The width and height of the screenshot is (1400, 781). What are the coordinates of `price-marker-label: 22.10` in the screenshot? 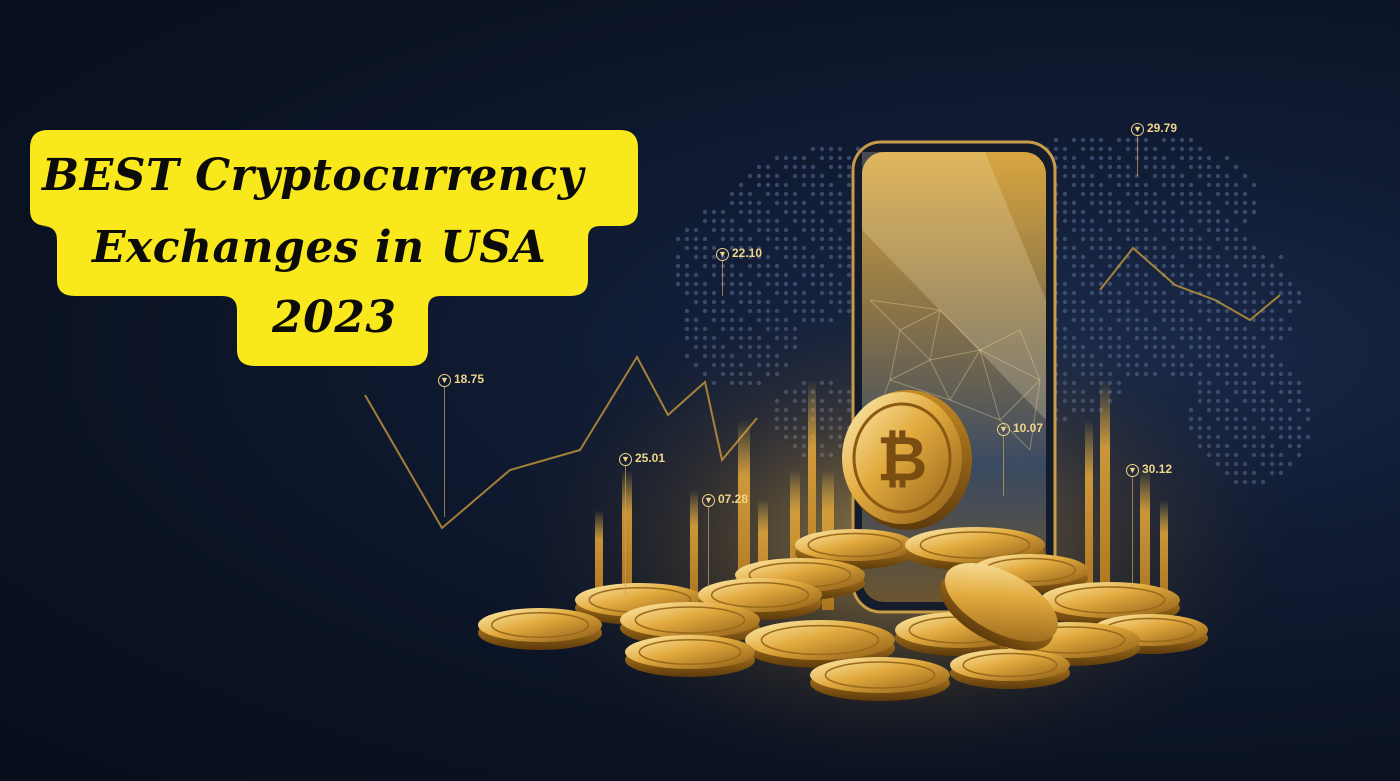 It's located at (747, 253).